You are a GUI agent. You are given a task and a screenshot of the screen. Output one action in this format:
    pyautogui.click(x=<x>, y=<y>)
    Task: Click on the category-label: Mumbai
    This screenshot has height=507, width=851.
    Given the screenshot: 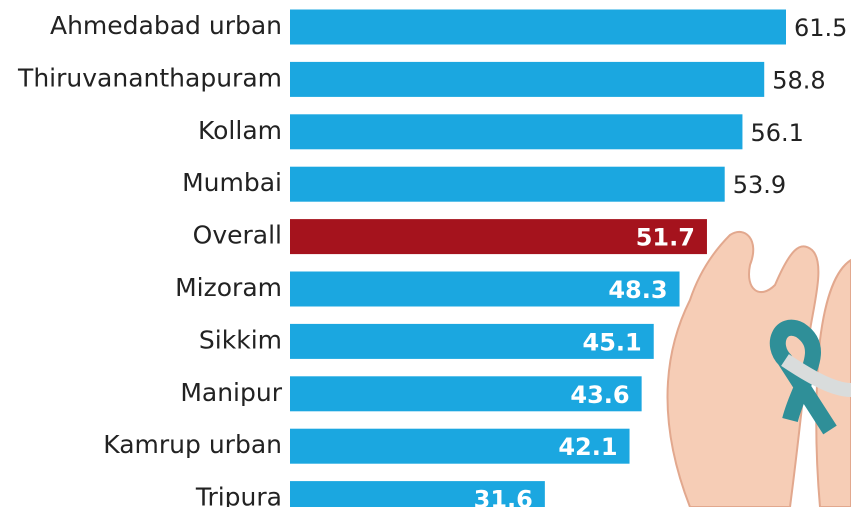 What is the action you would take?
    pyautogui.click(x=232, y=182)
    